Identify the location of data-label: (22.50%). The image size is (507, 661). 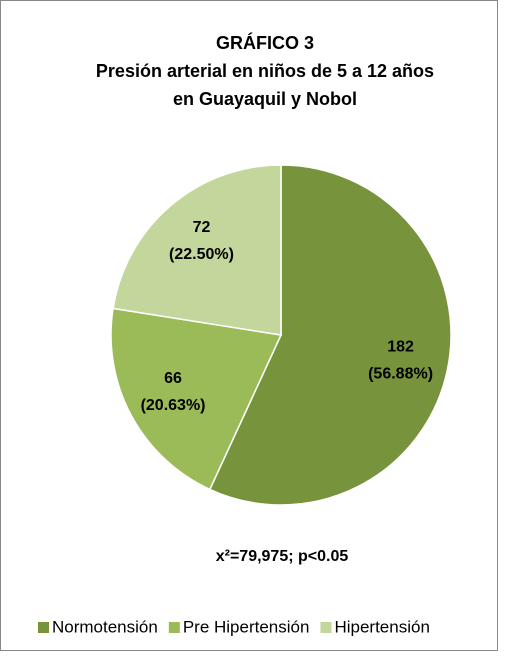
(201, 254).